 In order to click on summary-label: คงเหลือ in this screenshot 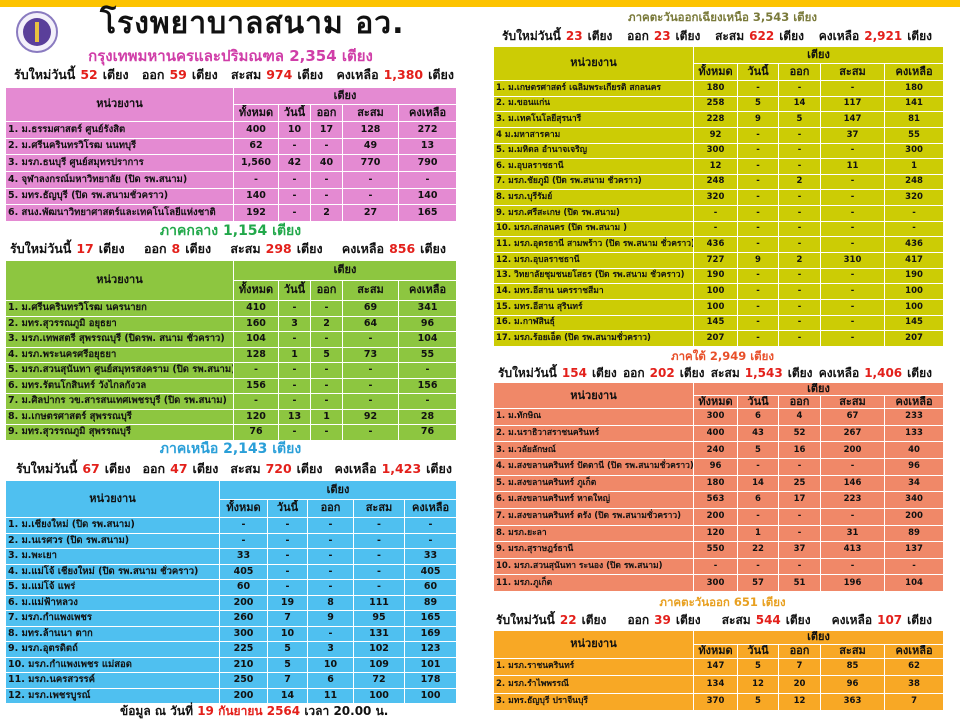, I will do `click(839, 36)`.